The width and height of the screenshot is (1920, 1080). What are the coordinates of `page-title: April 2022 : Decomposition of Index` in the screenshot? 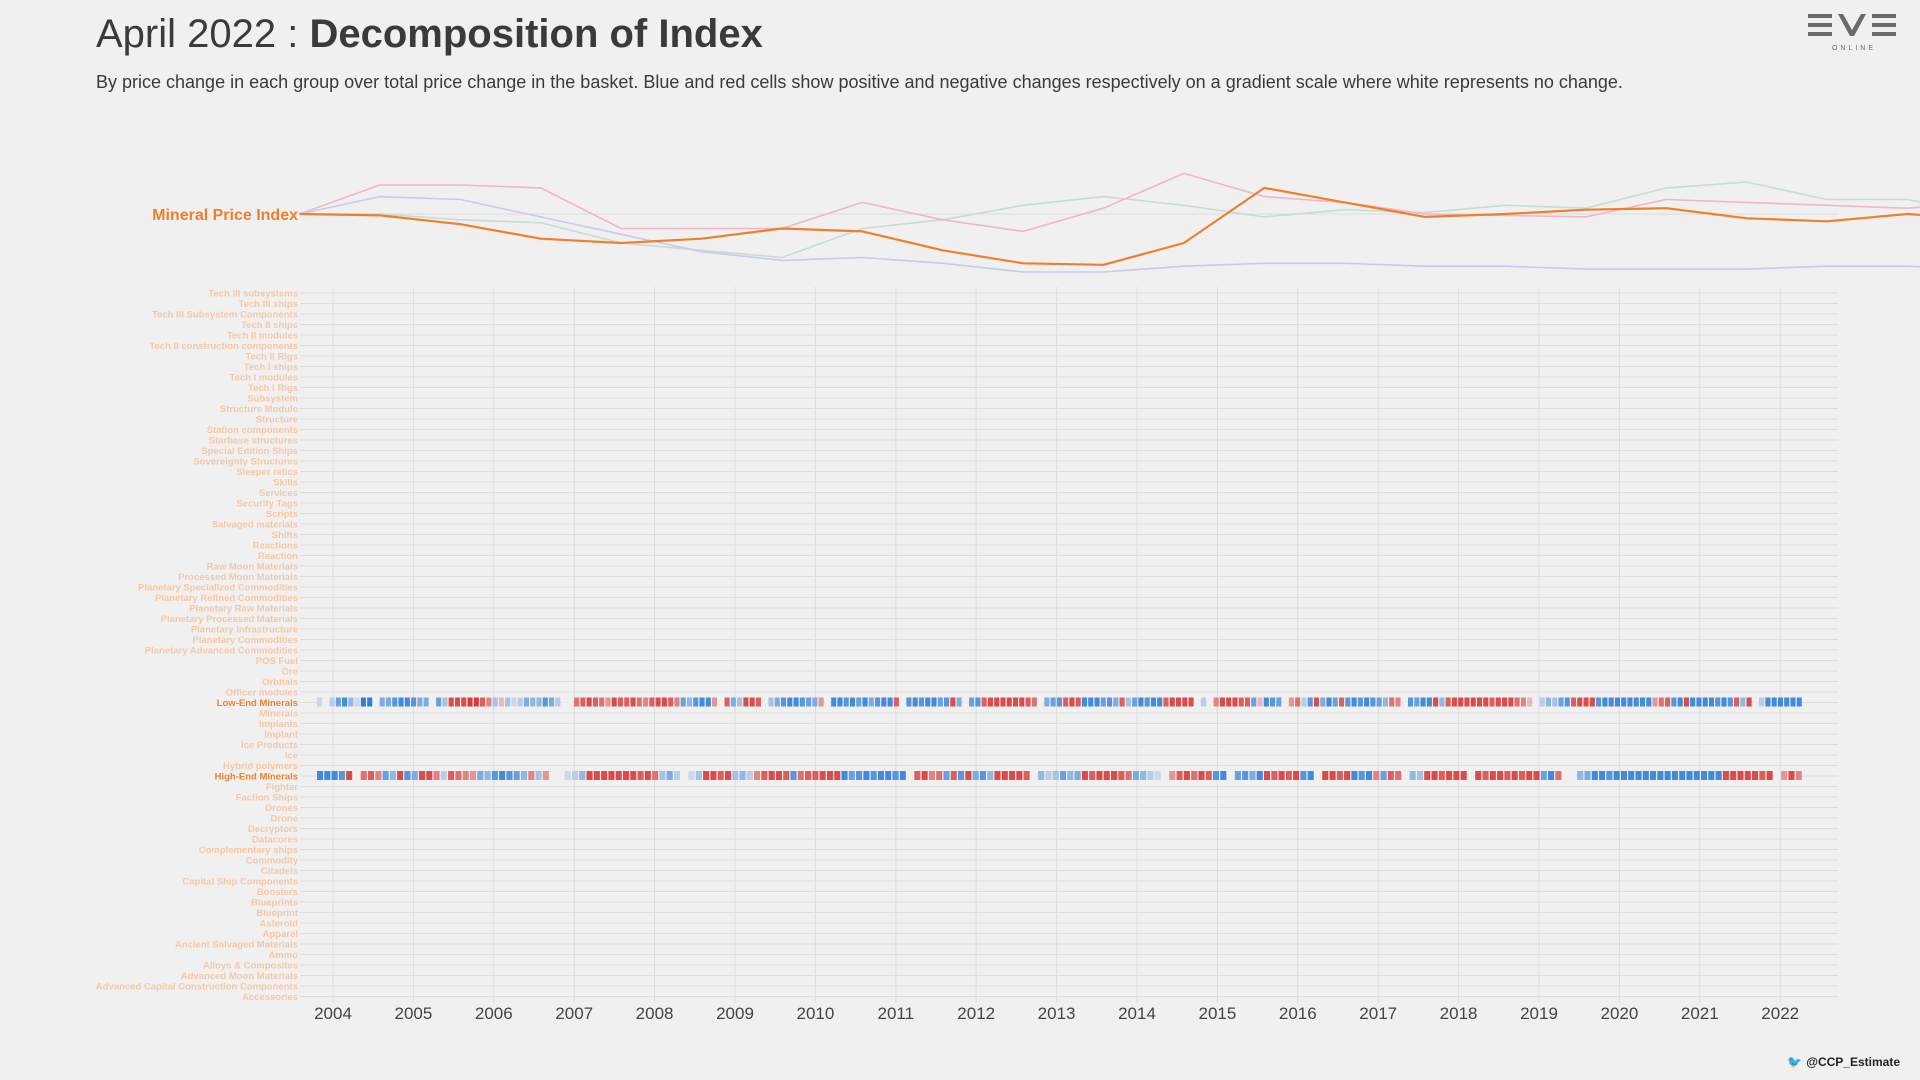 It's located at (429, 34).